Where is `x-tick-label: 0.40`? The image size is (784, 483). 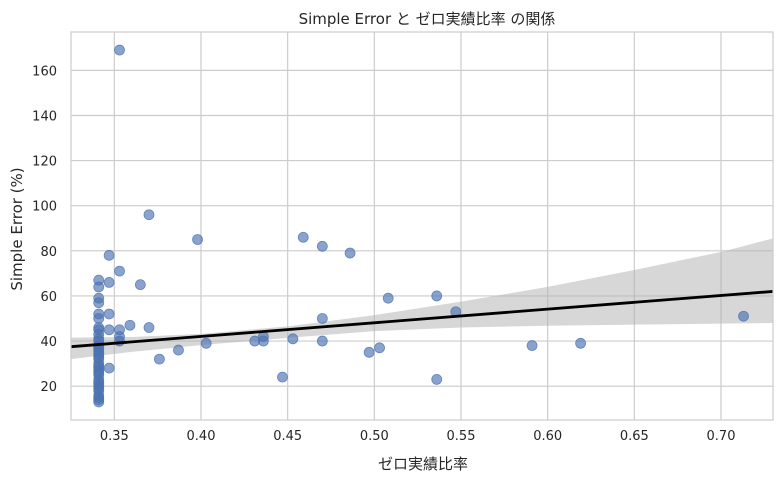 x-tick-label: 0.40 is located at coordinates (201, 436).